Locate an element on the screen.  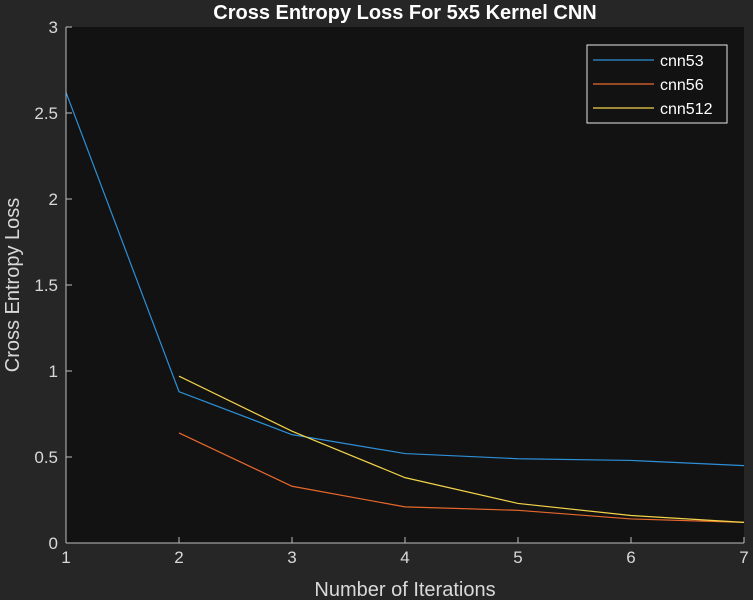
legend: cnn53 cnn56 cnn512 is located at coordinates (657, 84).